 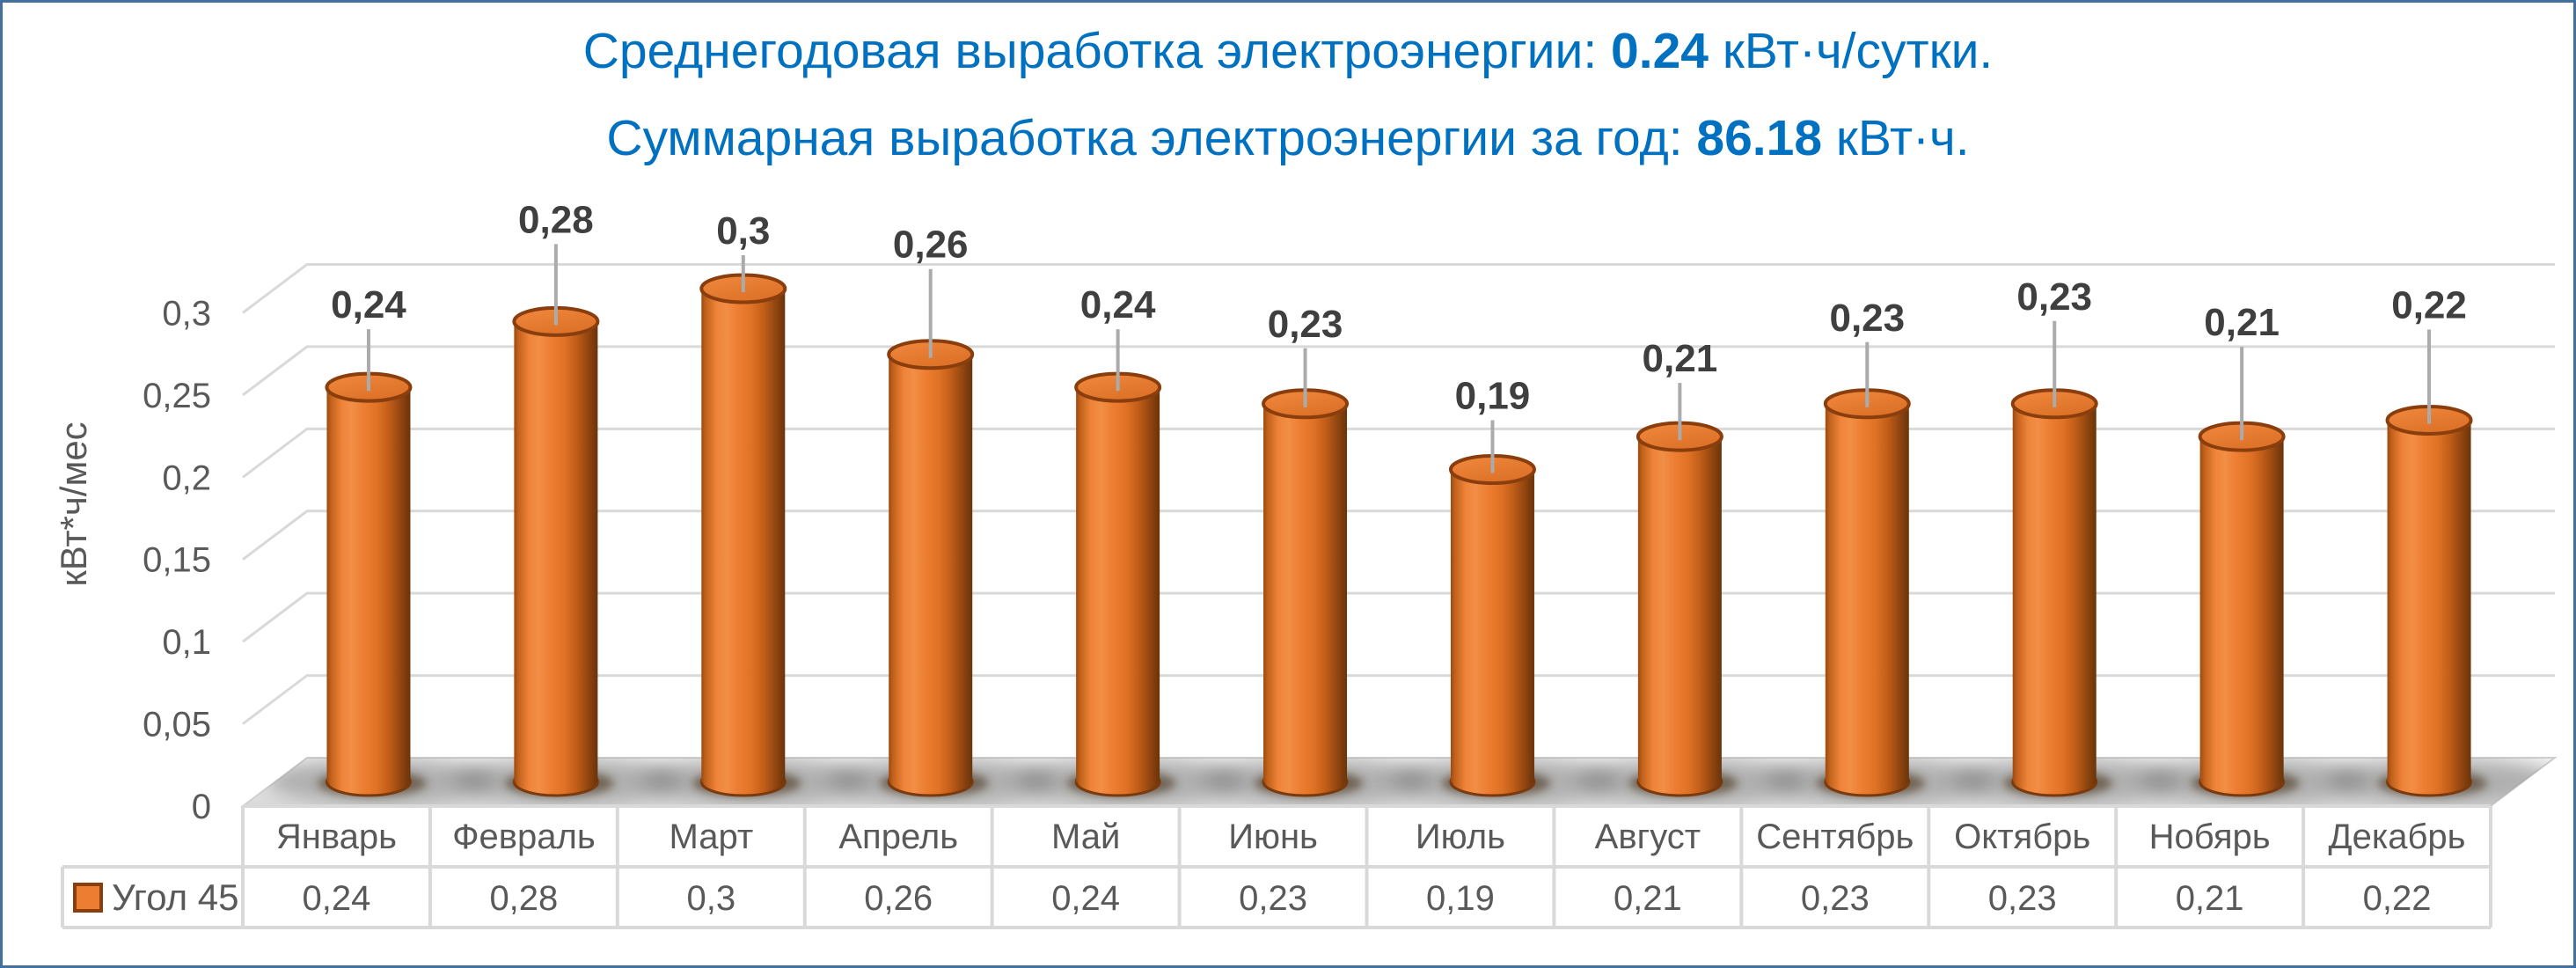 What do you see at coordinates (175, 897) in the screenshot?
I see `legend-label: Угол 45` at bounding box center [175, 897].